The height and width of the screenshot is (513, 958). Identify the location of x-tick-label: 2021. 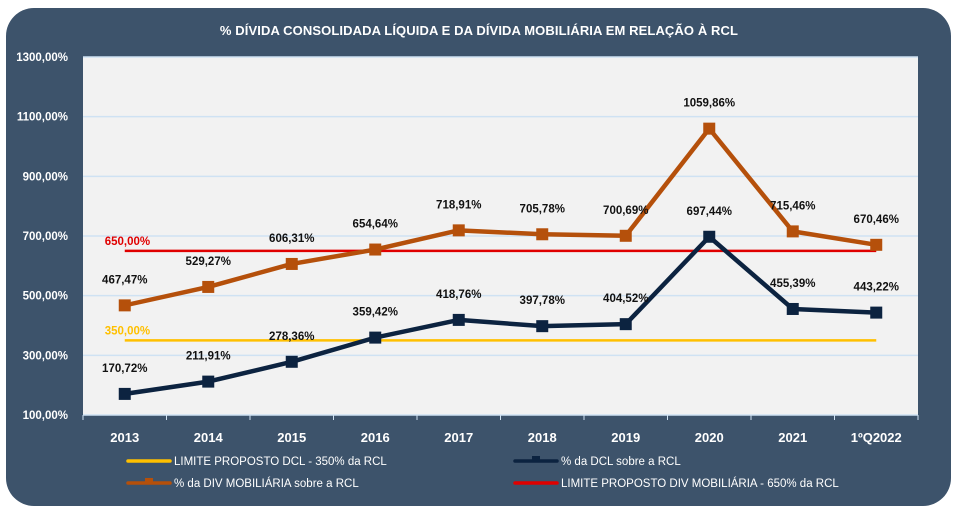
(792, 437).